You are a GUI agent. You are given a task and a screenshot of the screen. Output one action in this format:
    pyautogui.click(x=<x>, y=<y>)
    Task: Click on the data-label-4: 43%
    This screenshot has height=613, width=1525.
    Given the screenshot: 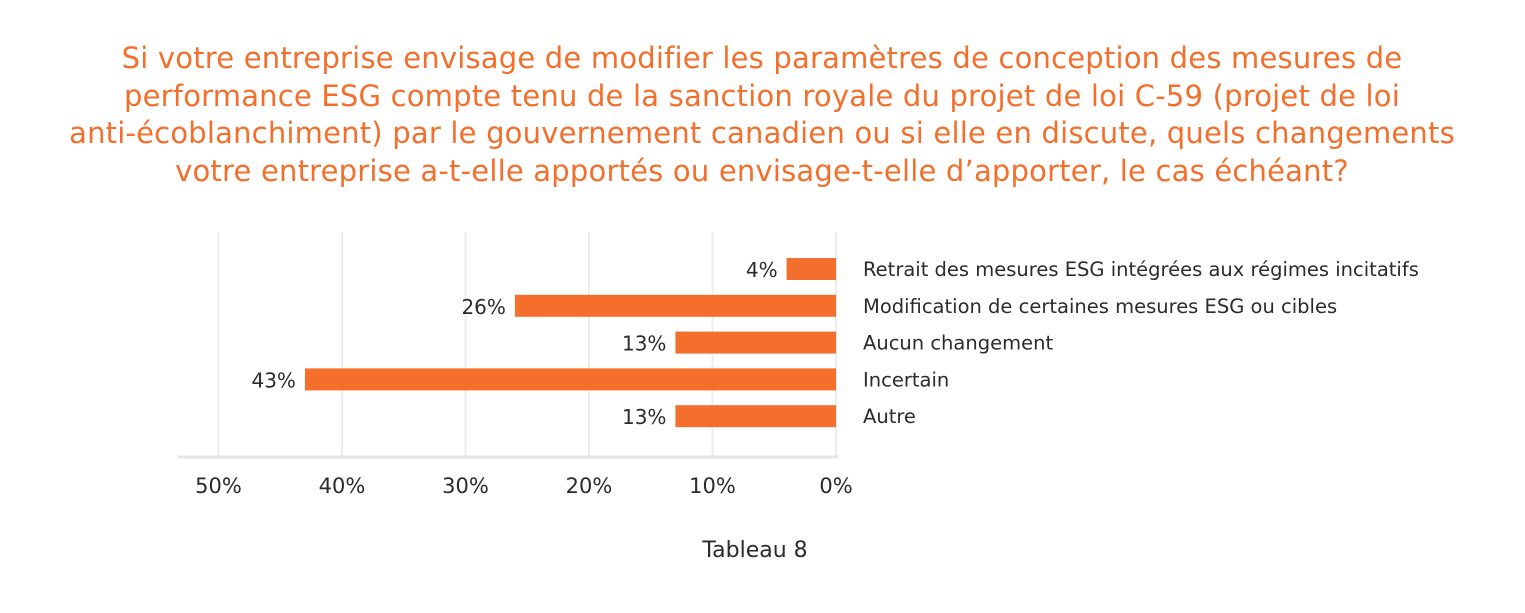 What is the action you would take?
    pyautogui.click(x=273, y=380)
    